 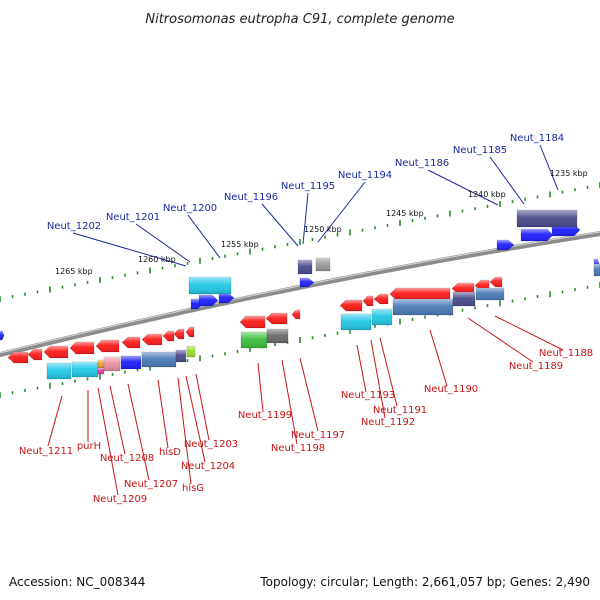 I want to click on gene-label-neut-1201: Neut_1201, so click(x=133, y=217).